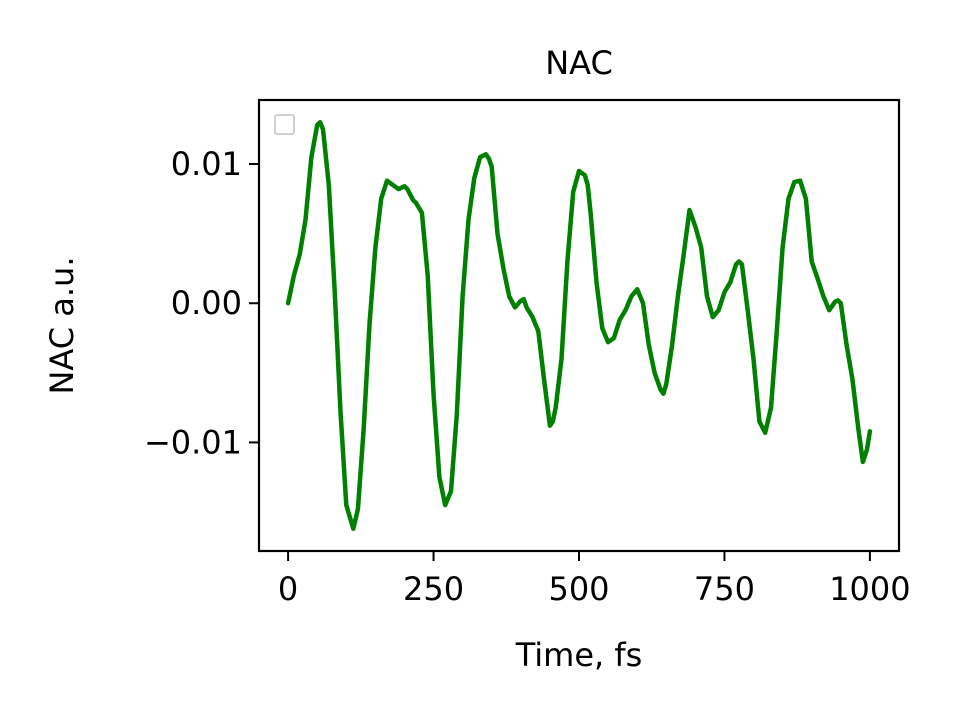  Describe the element at coordinates (62, 325) in the screenshot. I see `y-axis-label: NAC a.u.` at that location.